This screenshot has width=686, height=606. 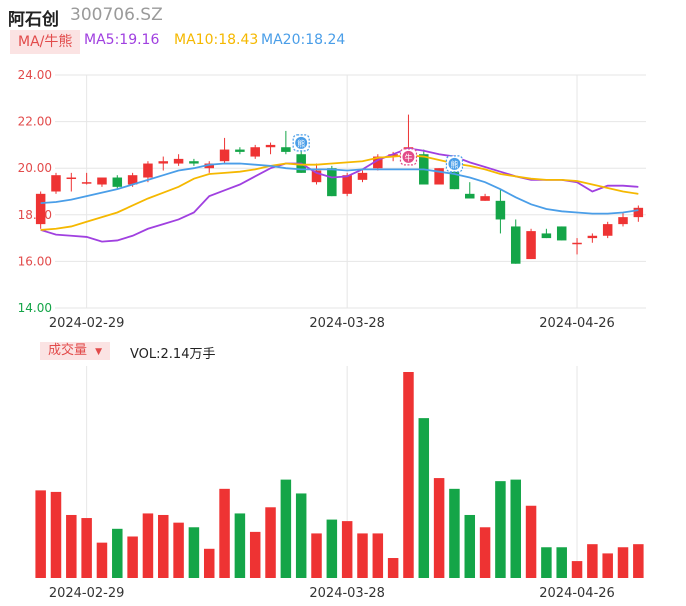 I want to click on volume-value: VOL:2.14万手, so click(x=173, y=354).